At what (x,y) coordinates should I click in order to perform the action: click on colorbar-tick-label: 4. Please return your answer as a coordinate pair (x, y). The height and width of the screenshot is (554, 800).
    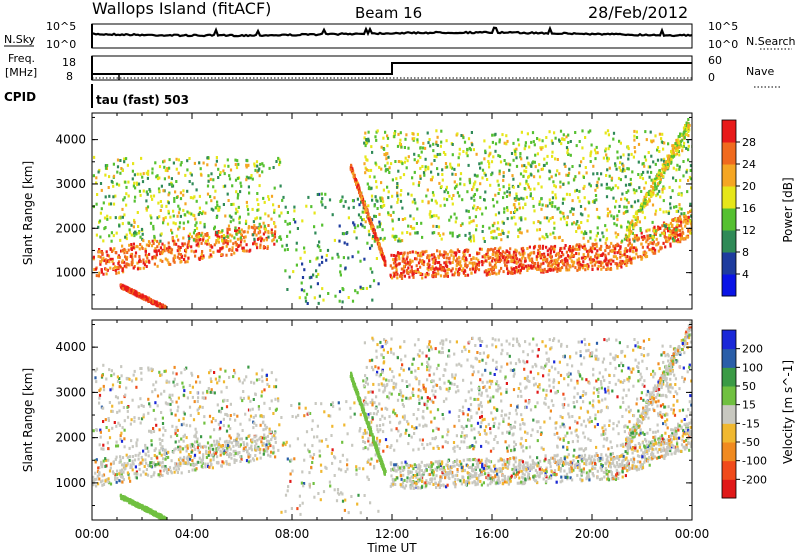
    Looking at the image, I should click on (745, 274).